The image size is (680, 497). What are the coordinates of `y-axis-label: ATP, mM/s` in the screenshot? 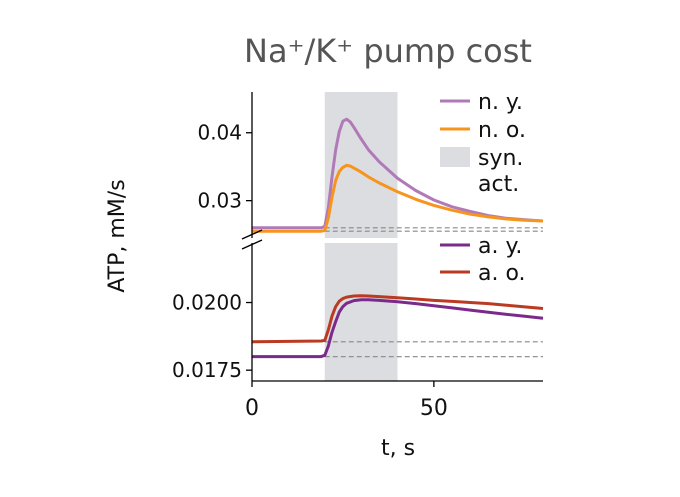 It's located at (117, 235).